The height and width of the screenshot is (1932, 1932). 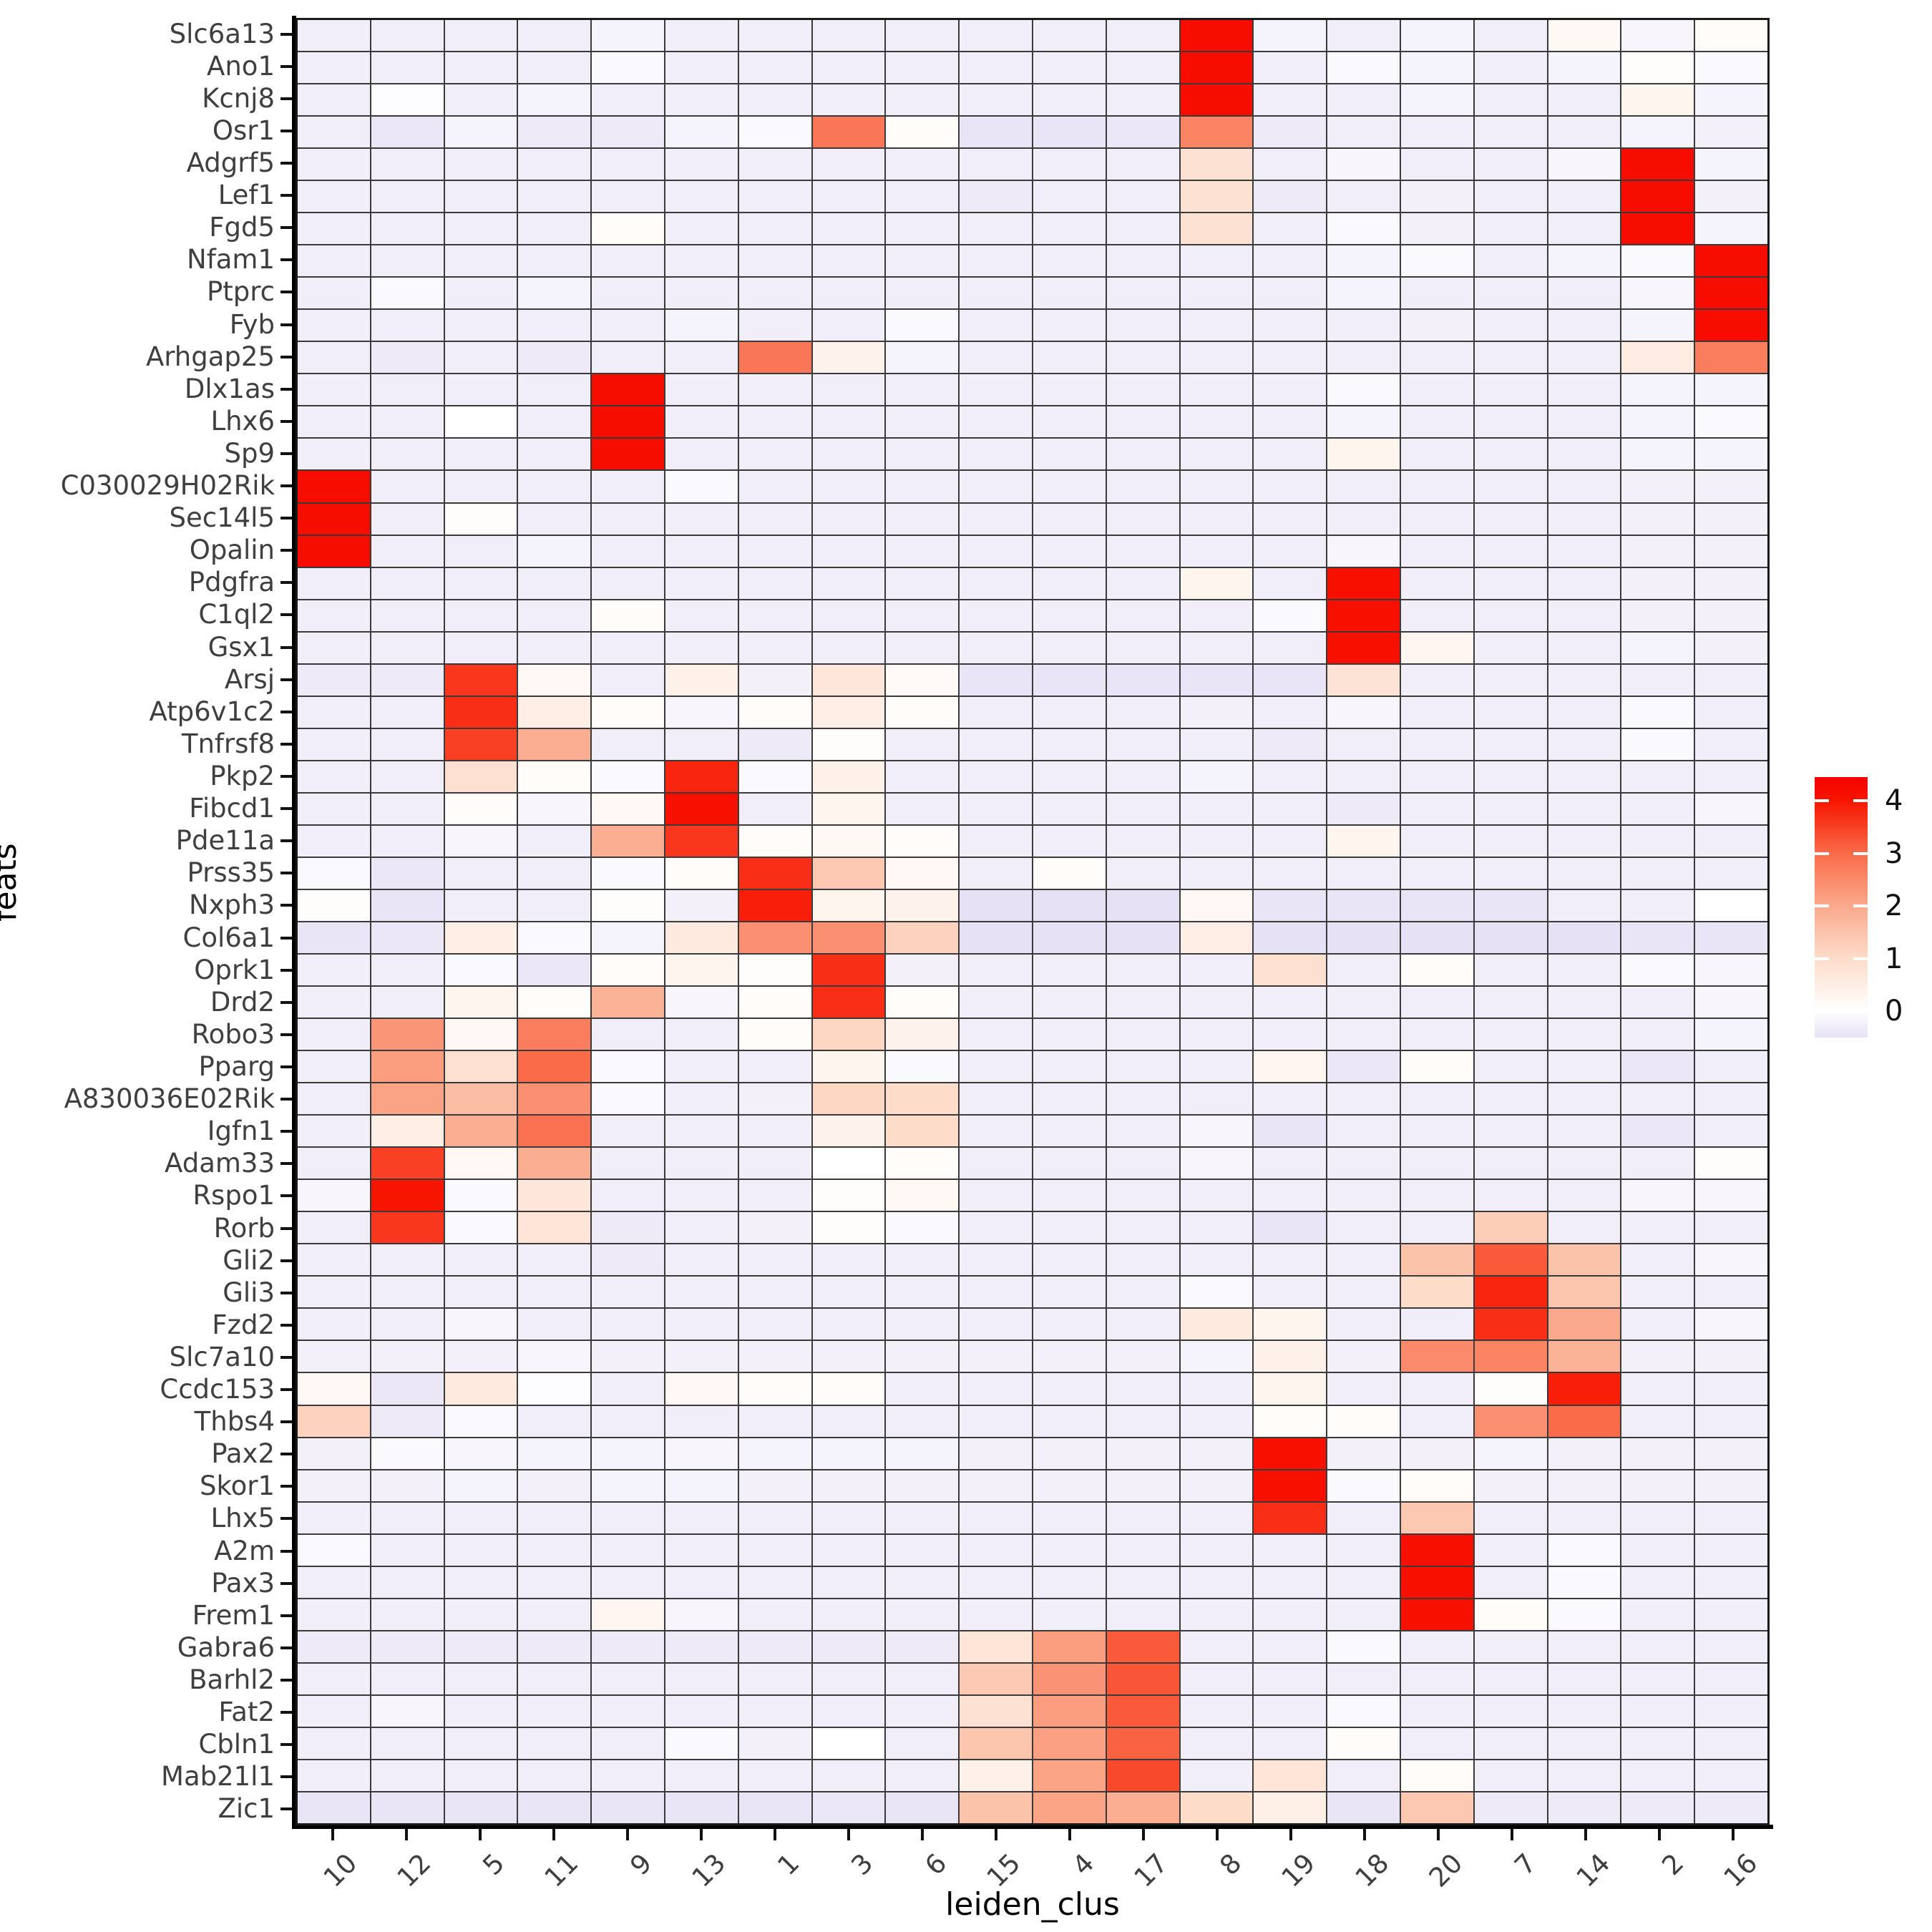 What do you see at coordinates (1438, 1834) in the screenshot?
I see `x-tick-mark` at bounding box center [1438, 1834].